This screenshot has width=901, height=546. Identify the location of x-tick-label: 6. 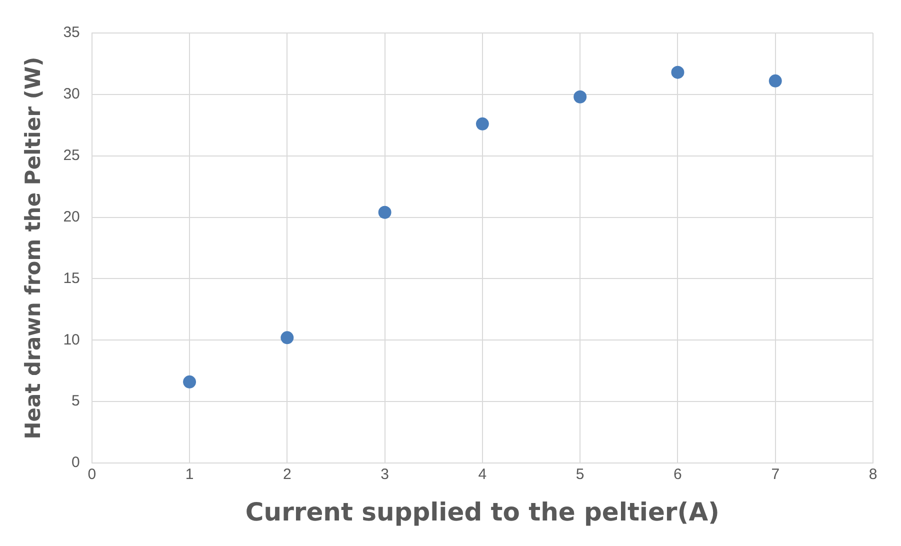
(678, 475).